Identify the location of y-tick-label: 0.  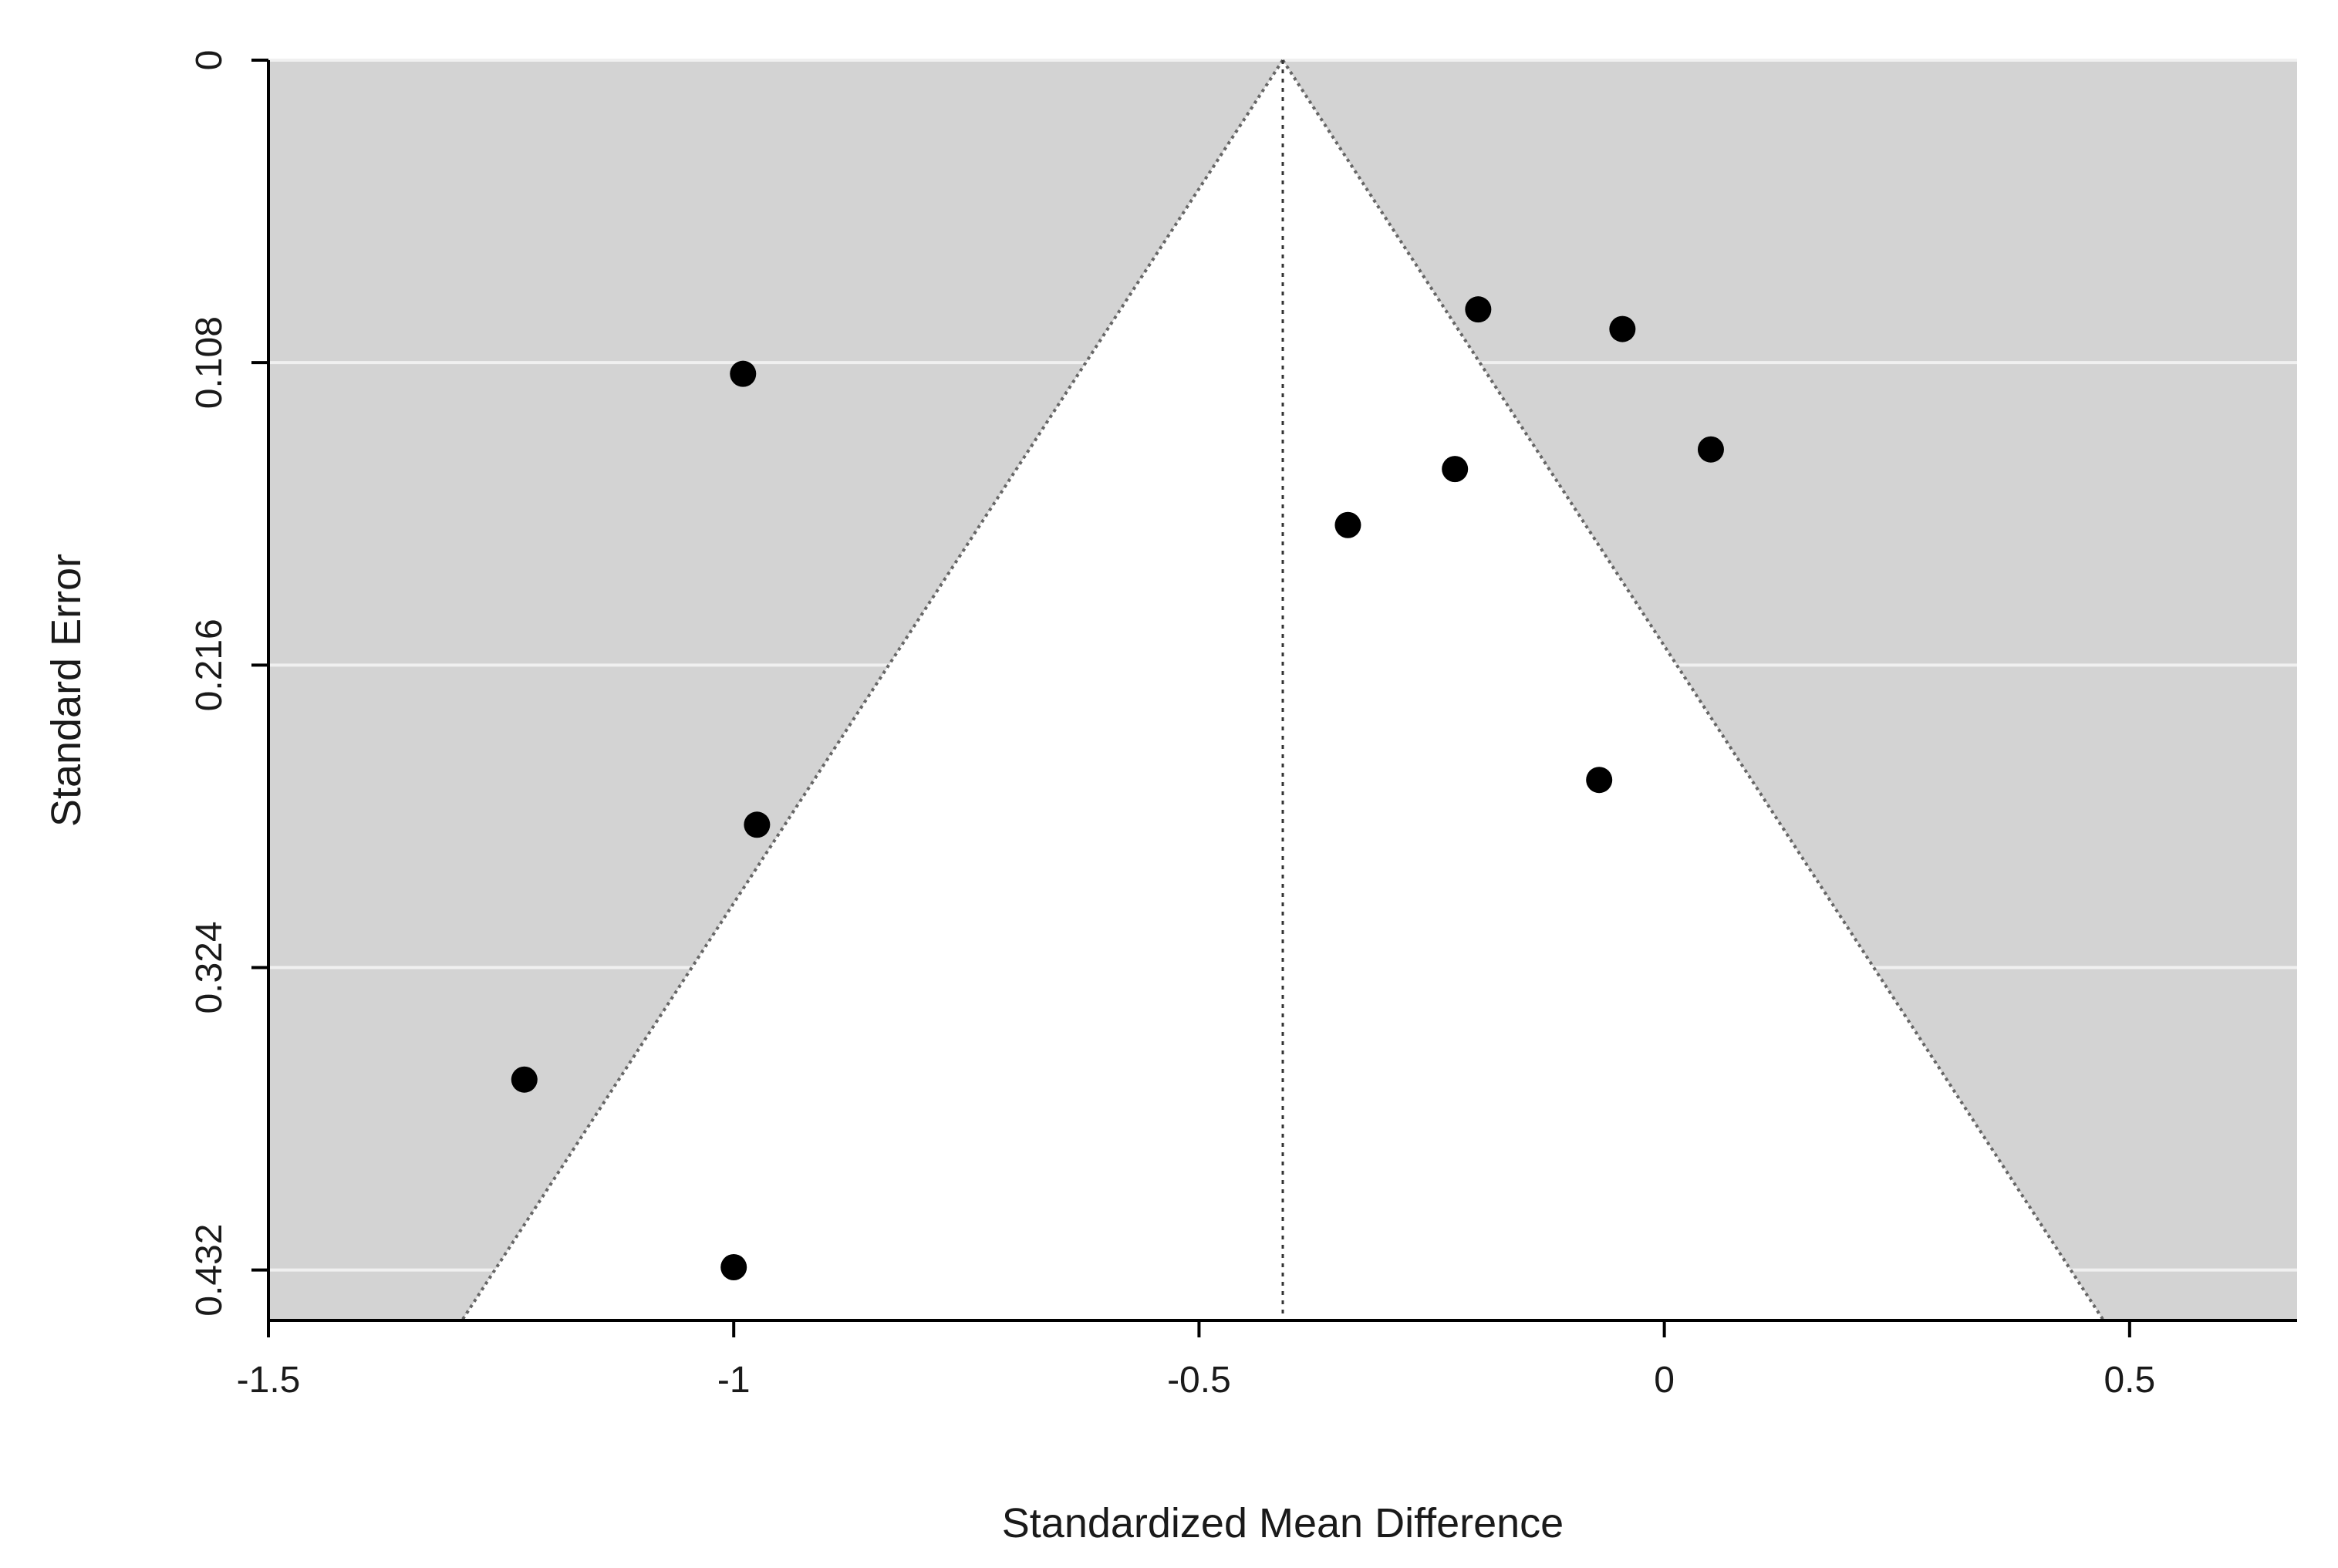
(209, 61).